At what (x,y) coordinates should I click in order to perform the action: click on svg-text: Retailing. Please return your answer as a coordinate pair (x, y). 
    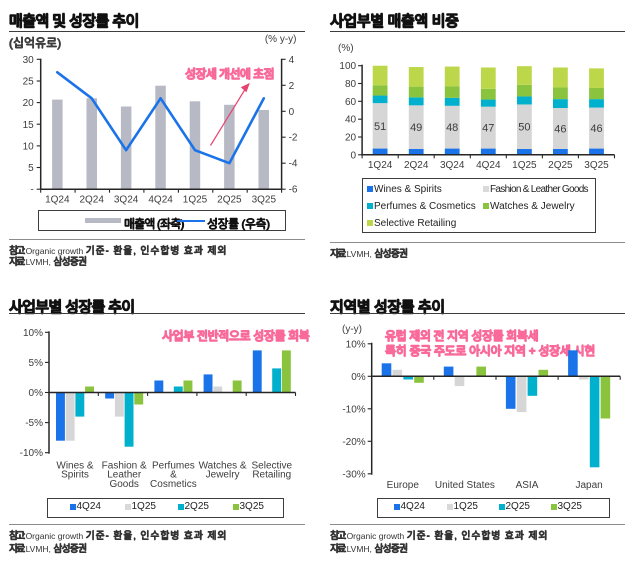
    Looking at the image, I should click on (271, 475).